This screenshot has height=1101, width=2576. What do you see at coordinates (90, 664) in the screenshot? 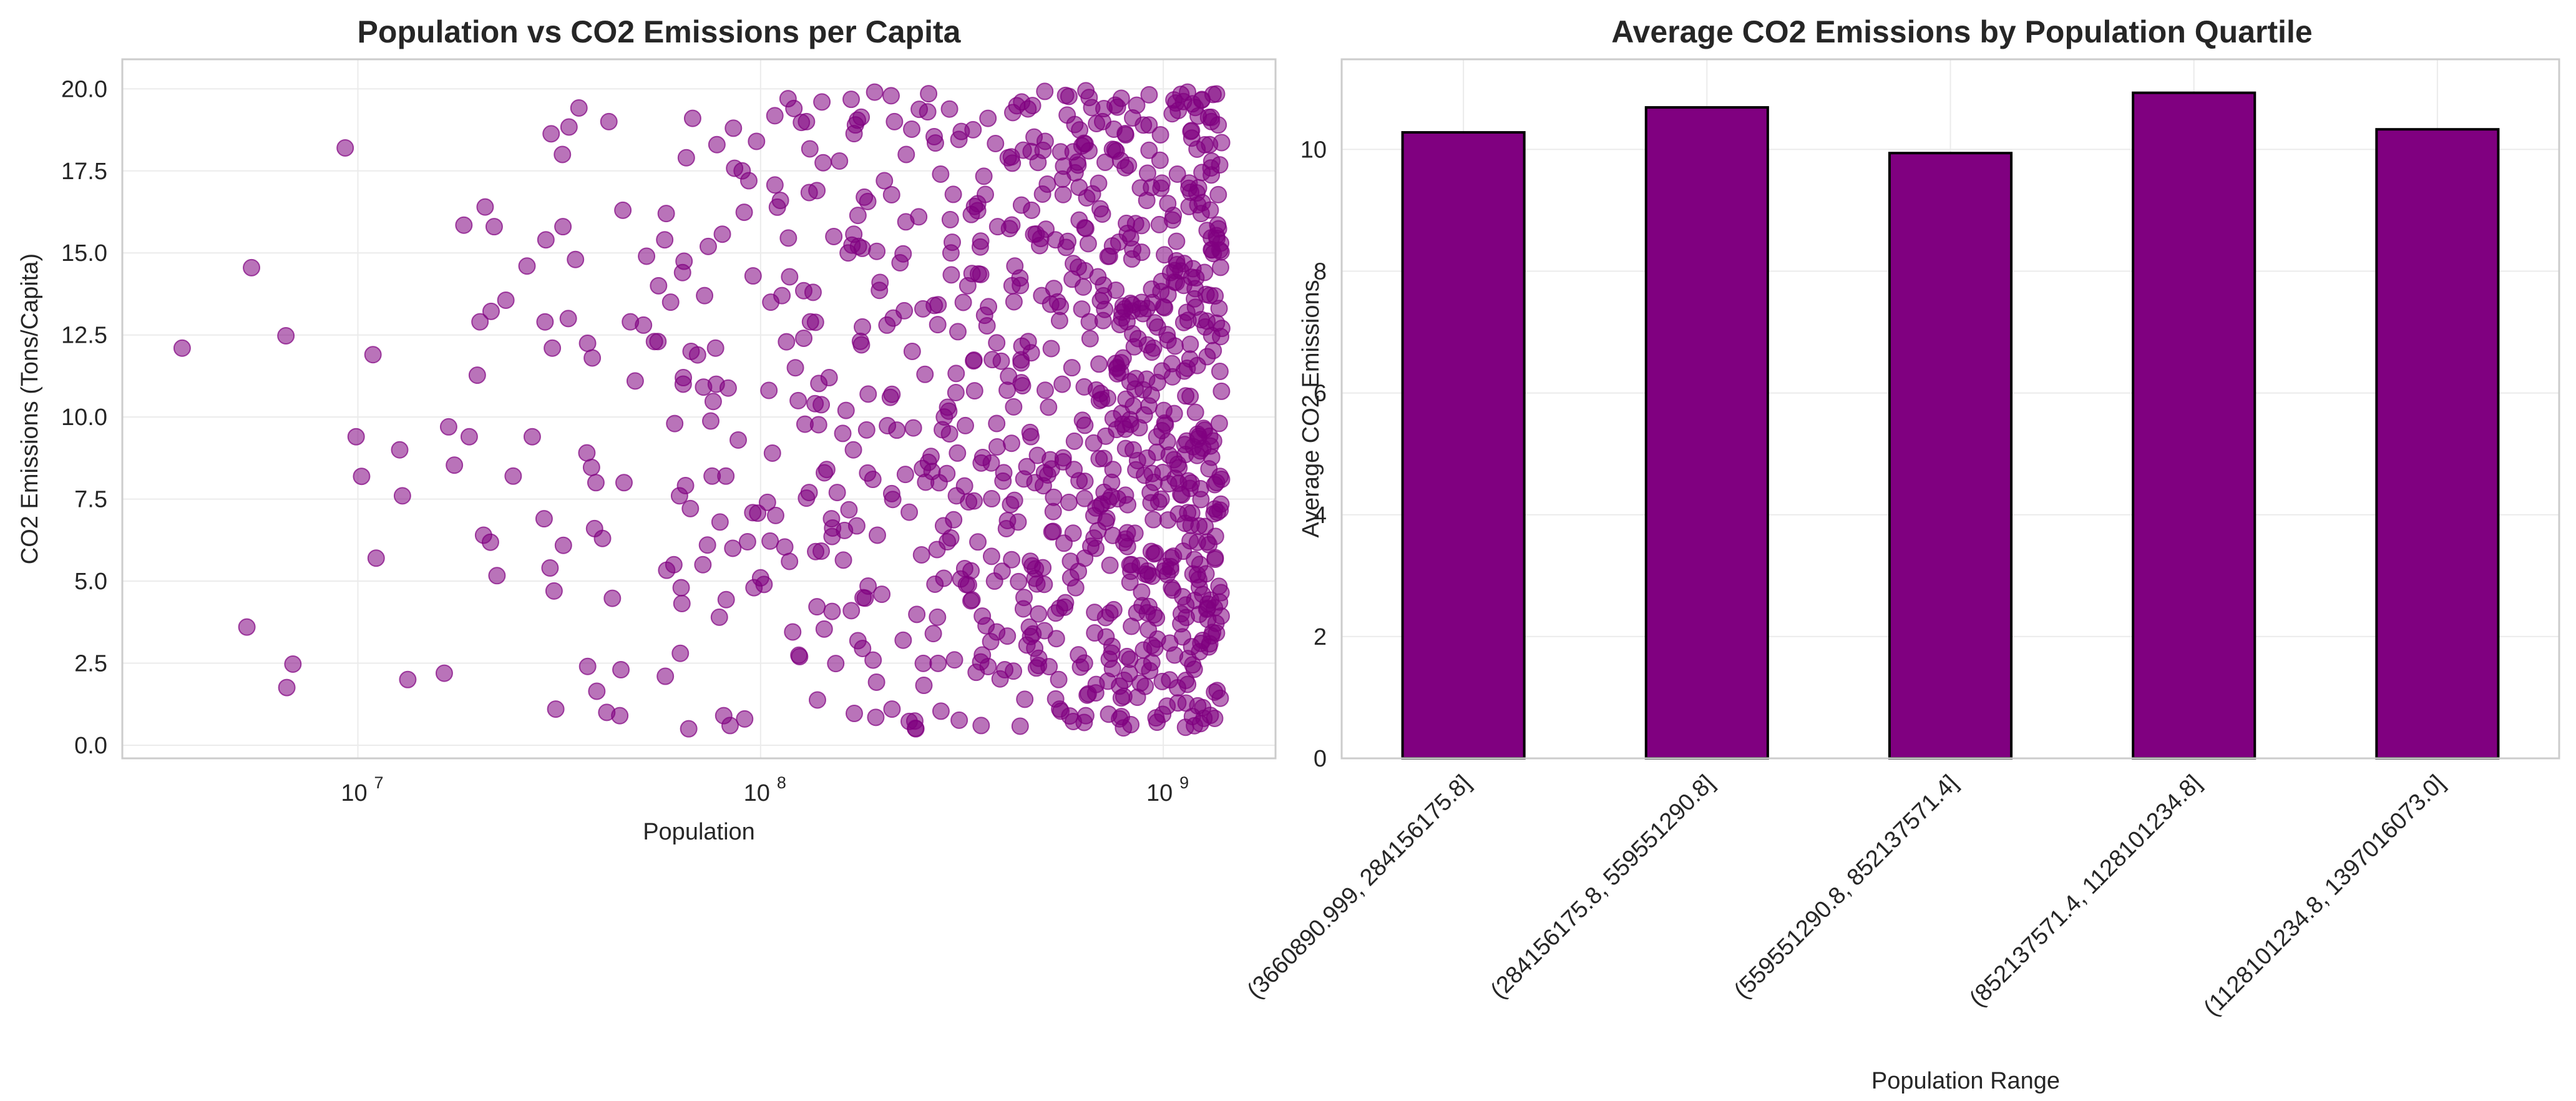
I see `scatter-y-tick-label: 2.5` at bounding box center [90, 664].